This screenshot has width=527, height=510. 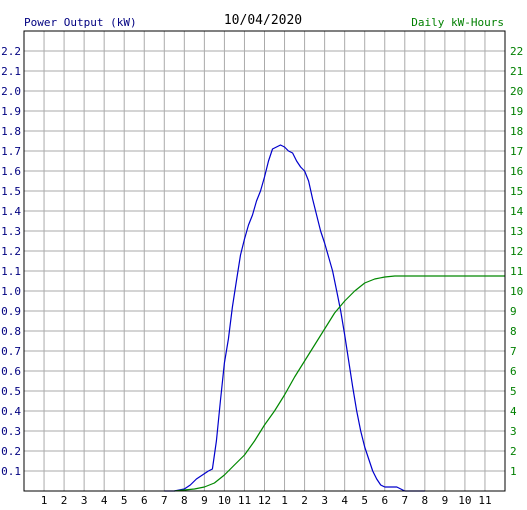 What do you see at coordinates (11, 231) in the screenshot?
I see `left-y-tick-label: 1.3` at bounding box center [11, 231].